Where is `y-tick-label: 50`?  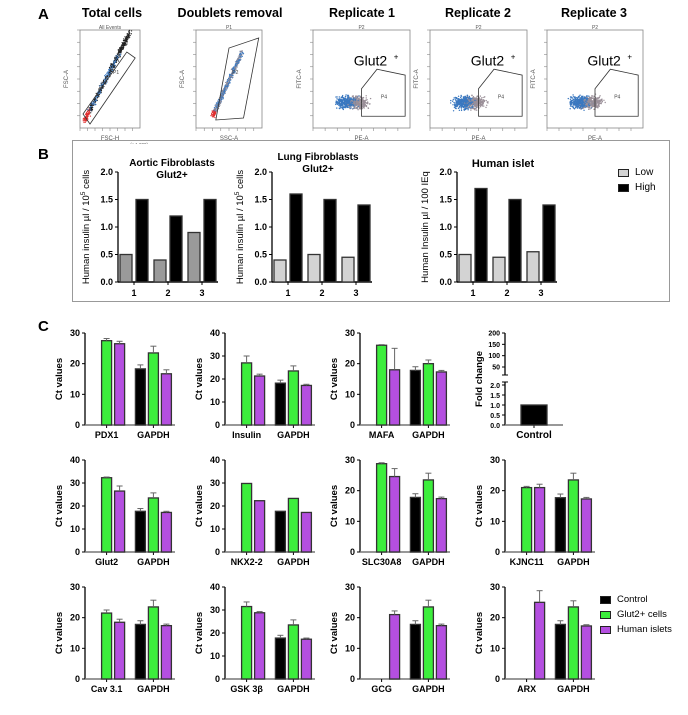 y-tick-label: 50 is located at coordinates (496, 368).